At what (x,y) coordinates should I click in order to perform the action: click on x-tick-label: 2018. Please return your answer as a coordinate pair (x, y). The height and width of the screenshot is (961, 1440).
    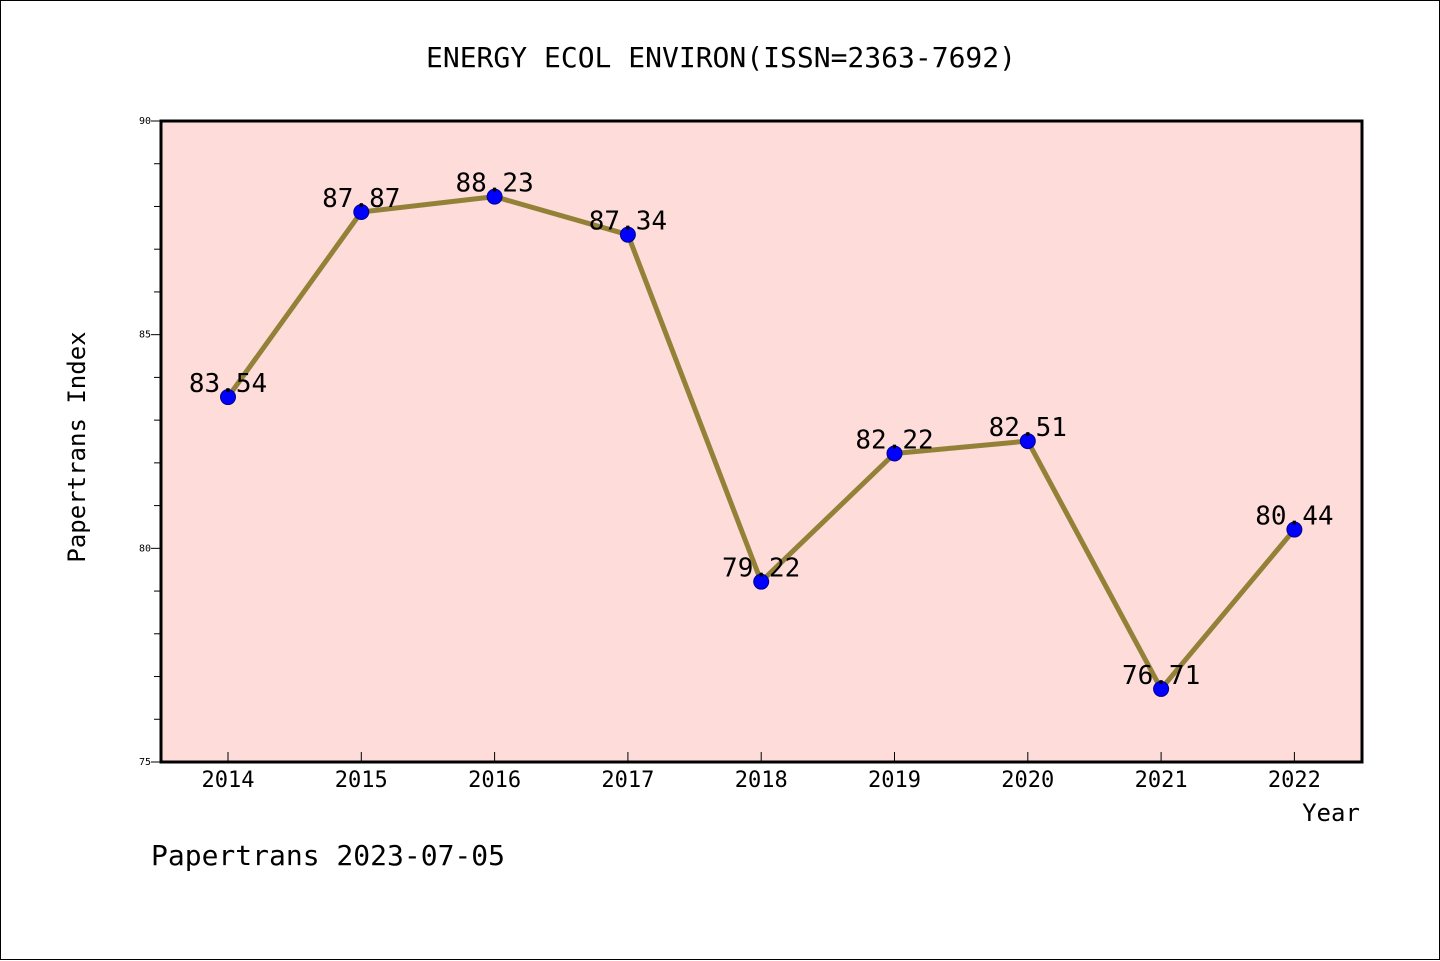
    Looking at the image, I should click on (761, 780).